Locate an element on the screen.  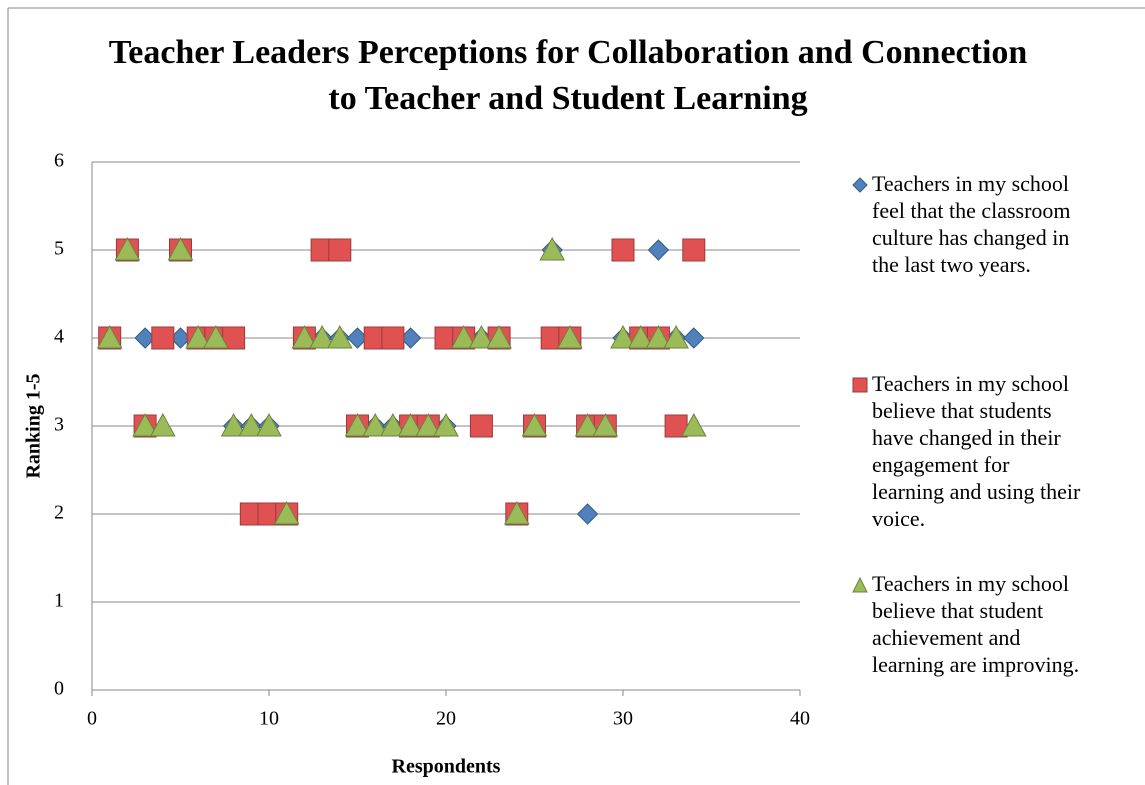
x-tick-label: 30 is located at coordinates (623, 719).